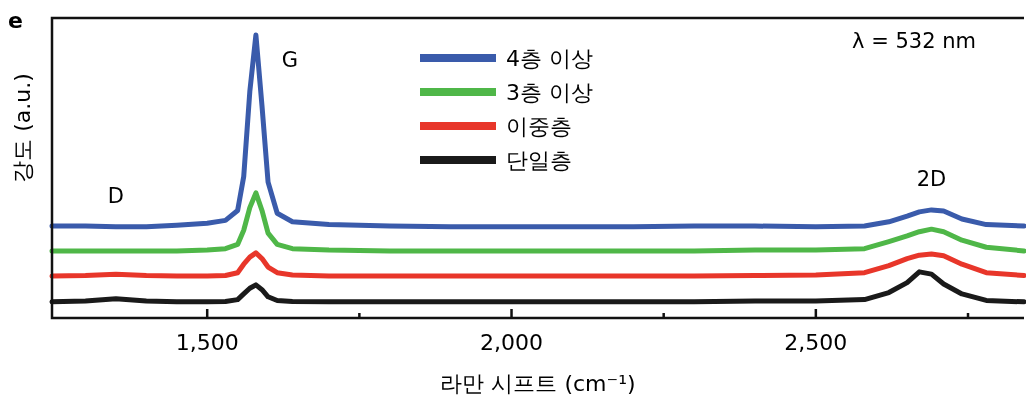 This screenshot has height=401, width=1026. What do you see at coordinates (290, 59) in the screenshot?
I see `annotation: G` at bounding box center [290, 59].